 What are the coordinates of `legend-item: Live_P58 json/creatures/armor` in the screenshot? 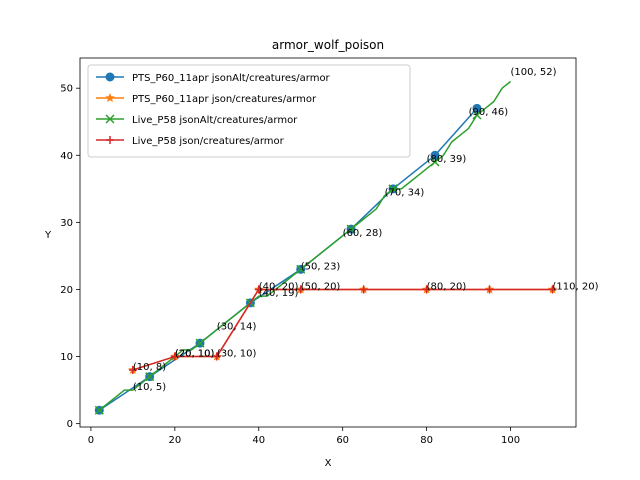 It's located at (190, 141).